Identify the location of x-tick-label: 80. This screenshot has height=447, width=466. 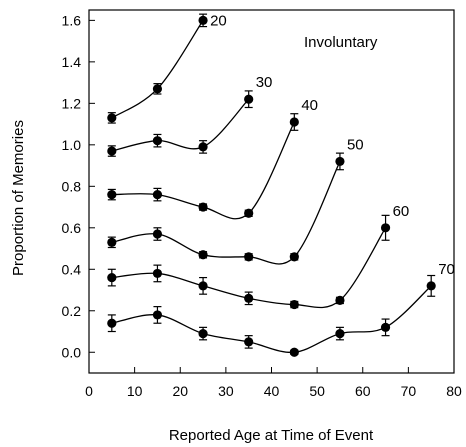
(454, 391).